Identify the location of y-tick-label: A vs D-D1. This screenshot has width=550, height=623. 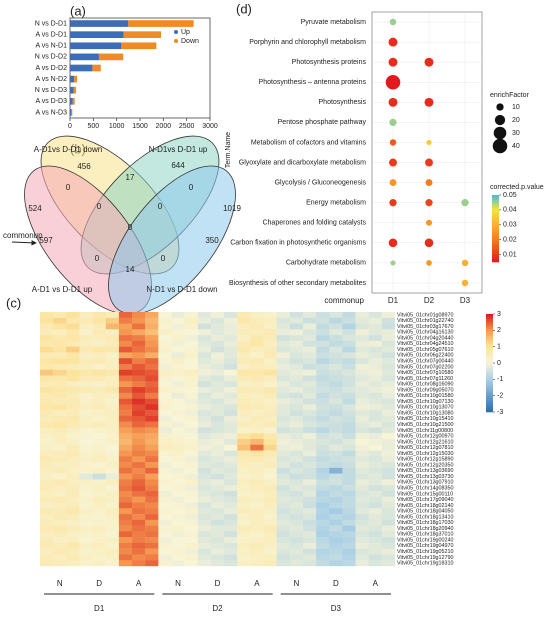
(51, 35).